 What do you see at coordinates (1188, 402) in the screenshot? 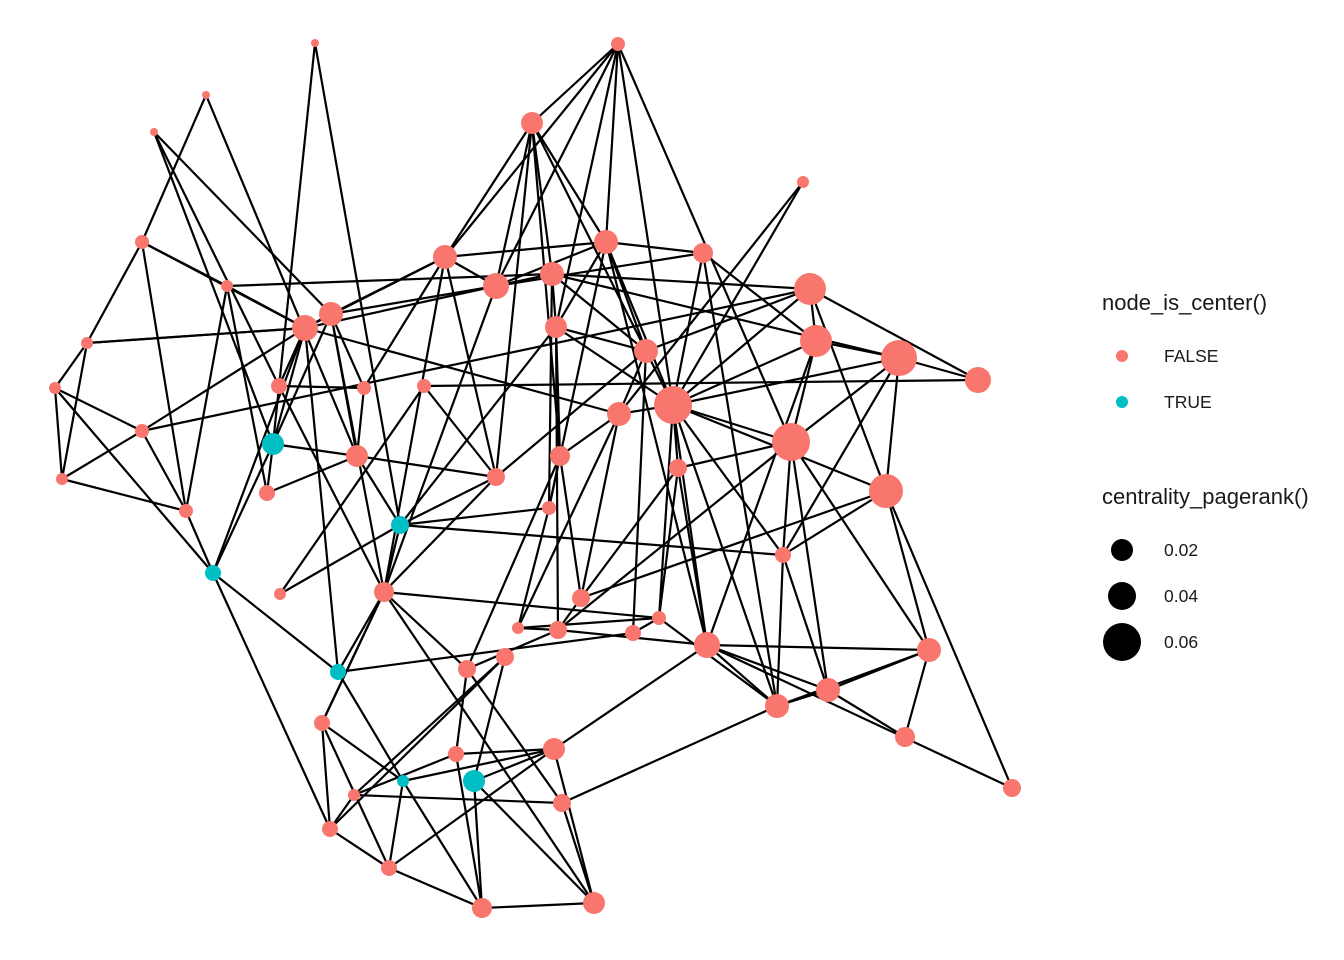
I see `legend-label-true: TRUE` at bounding box center [1188, 402].